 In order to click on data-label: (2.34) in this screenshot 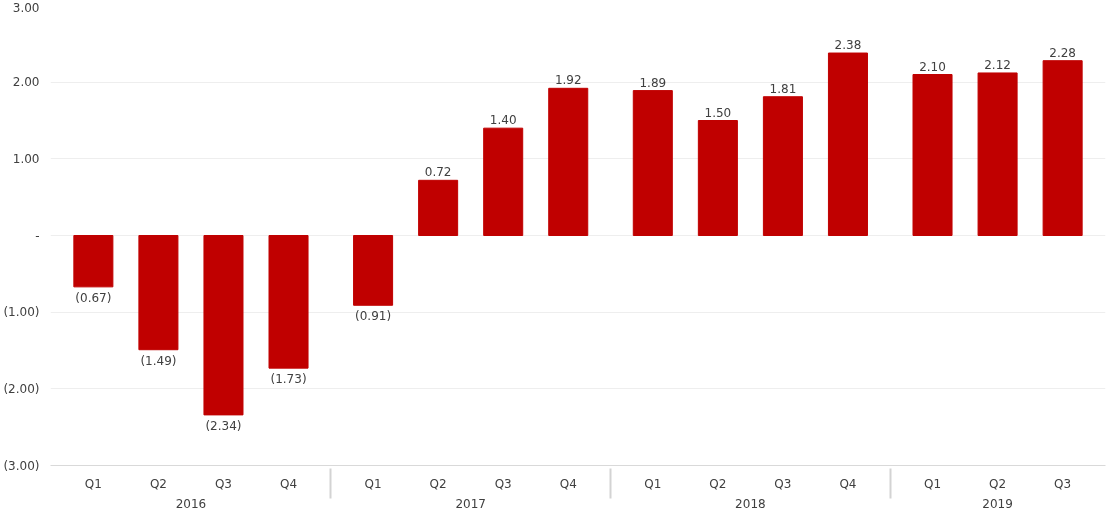, I will do `click(223, 425)`.